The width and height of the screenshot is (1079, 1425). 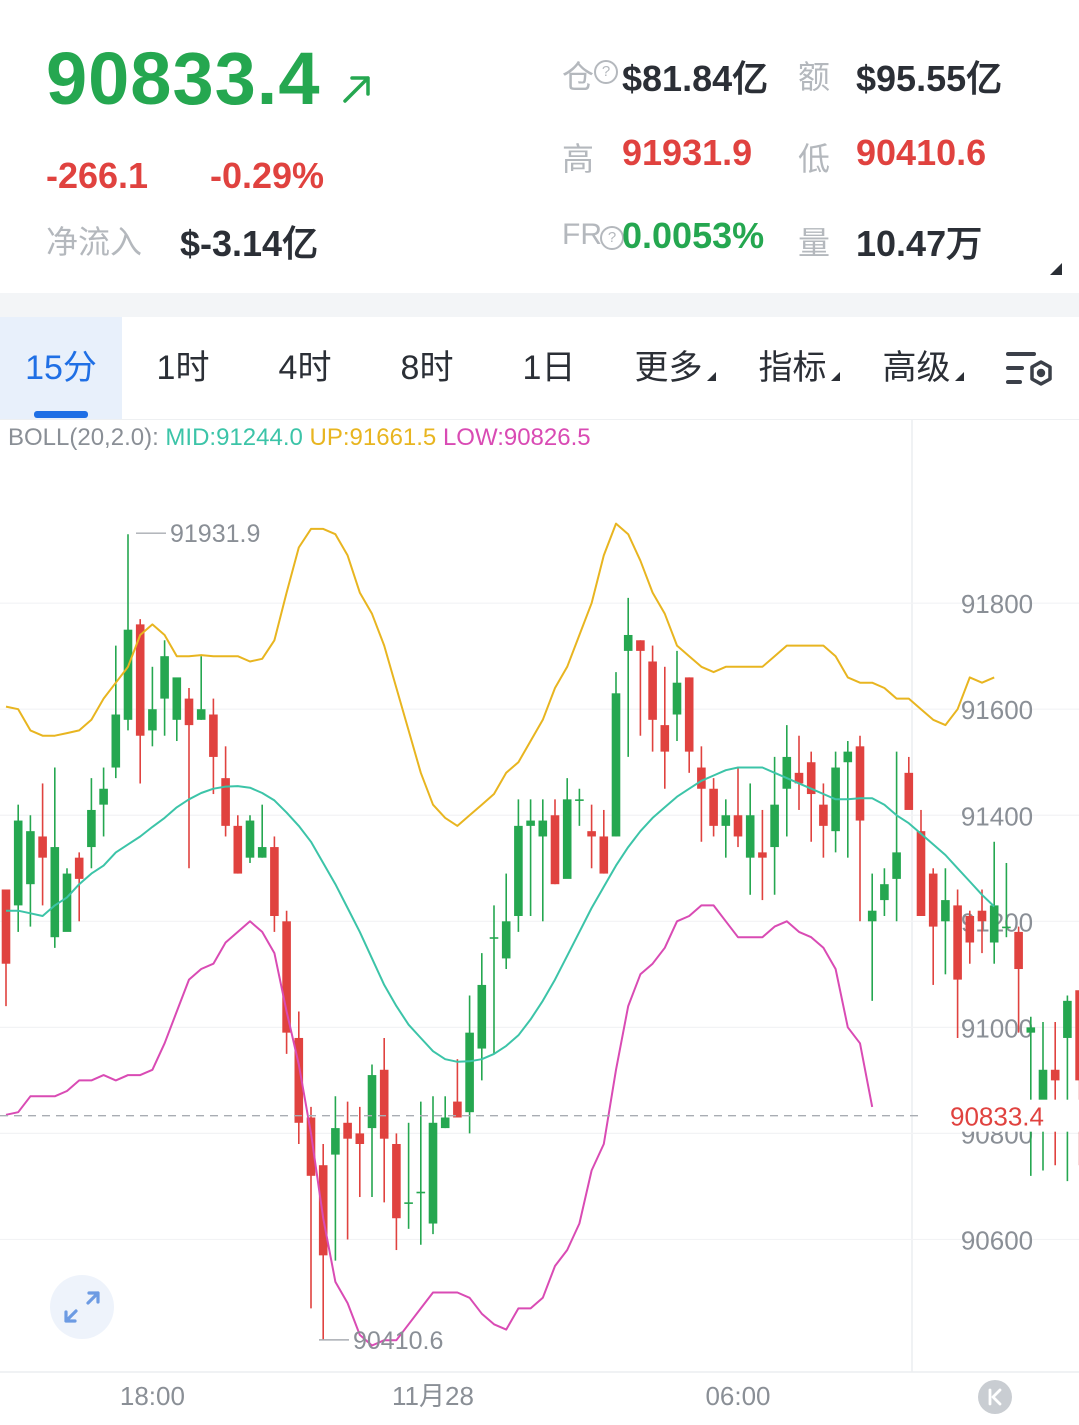 What do you see at coordinates (792, 368) in the screenshot?
I see `tab-indicators-label: 指标` at bounding box center [792, 368].